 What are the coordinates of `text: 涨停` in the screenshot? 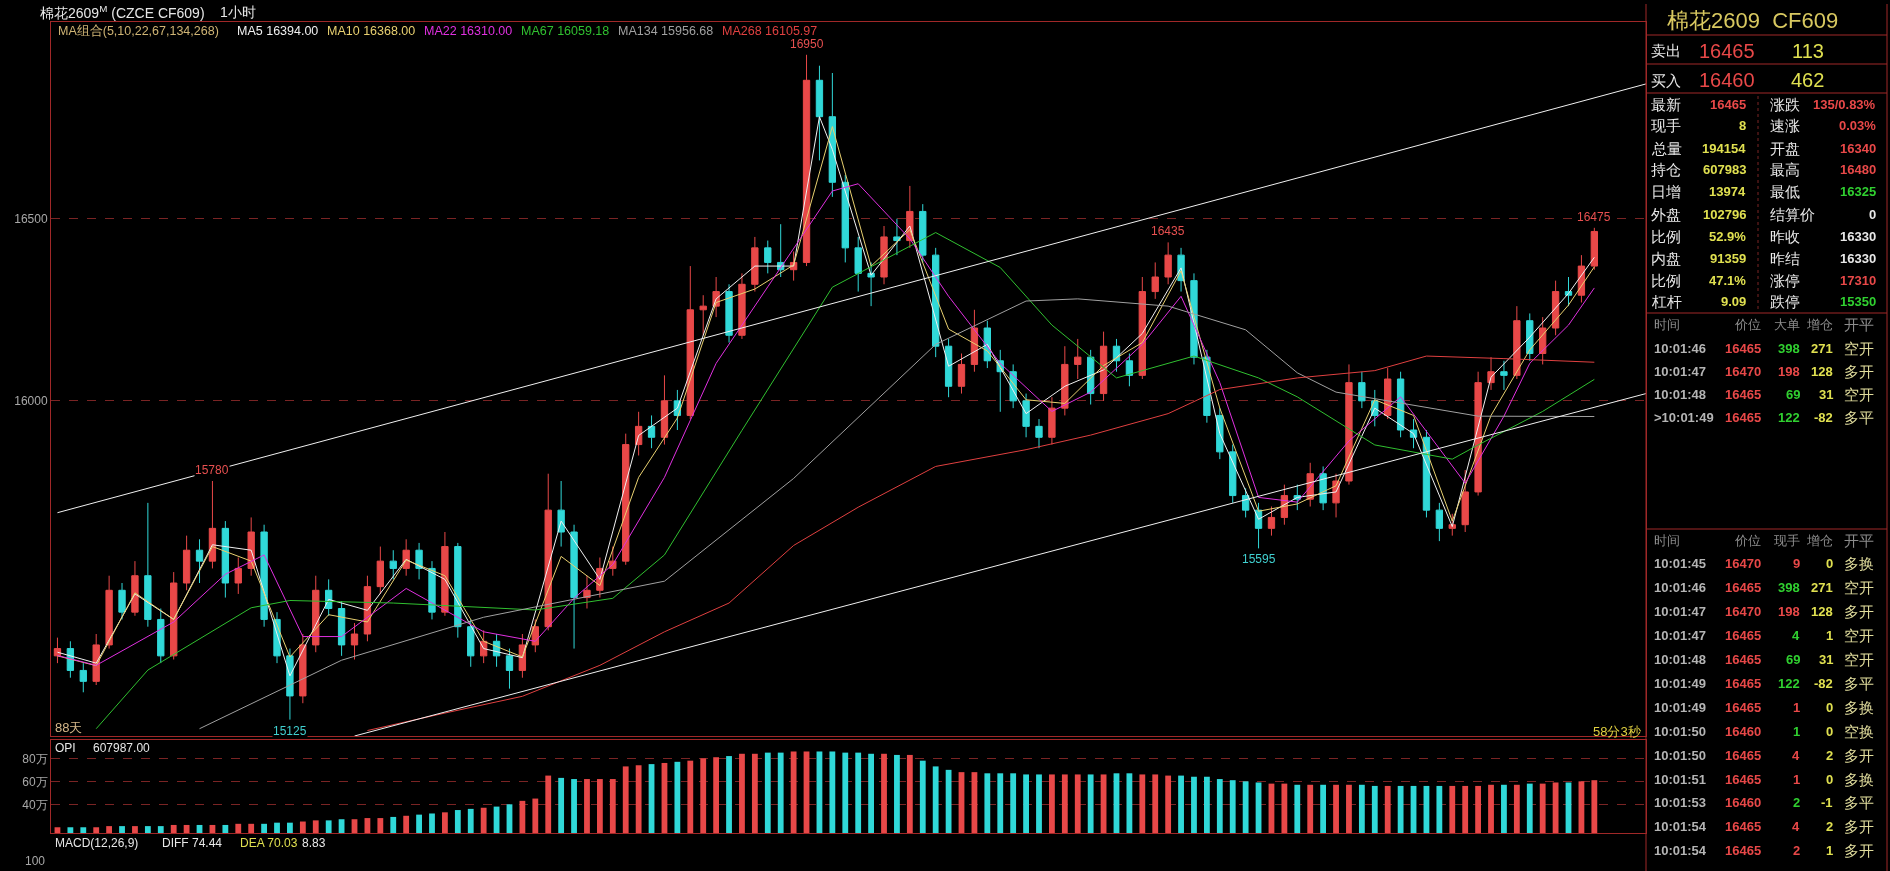 It's located at (1785, 280).